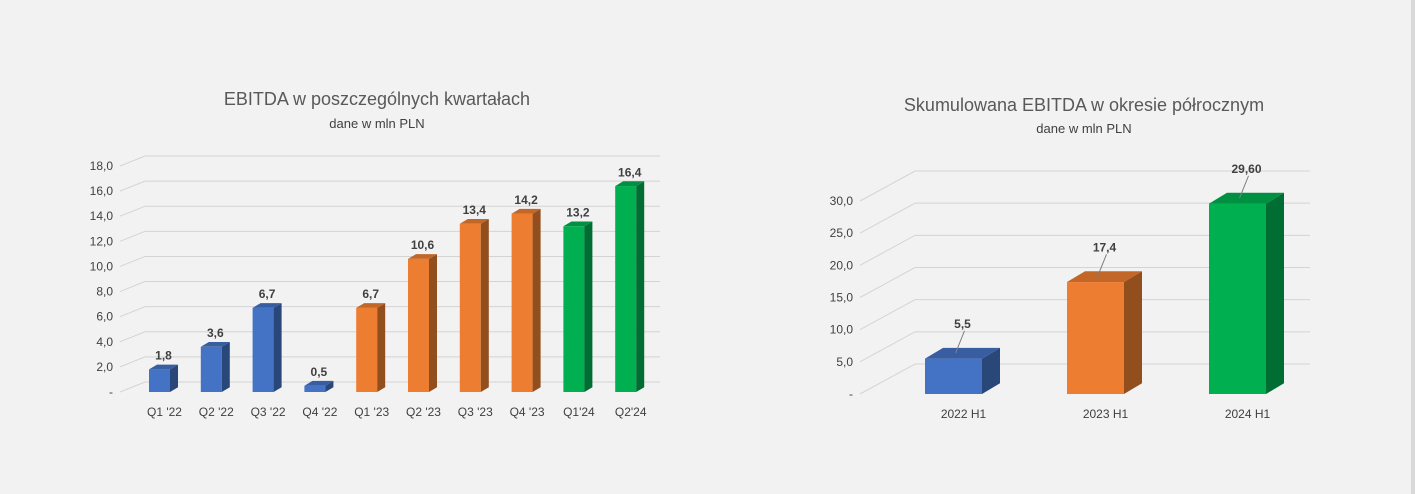 This screenshot has height=494, width=1415. I want to click on data-label: 5,5, so click(962, 324).